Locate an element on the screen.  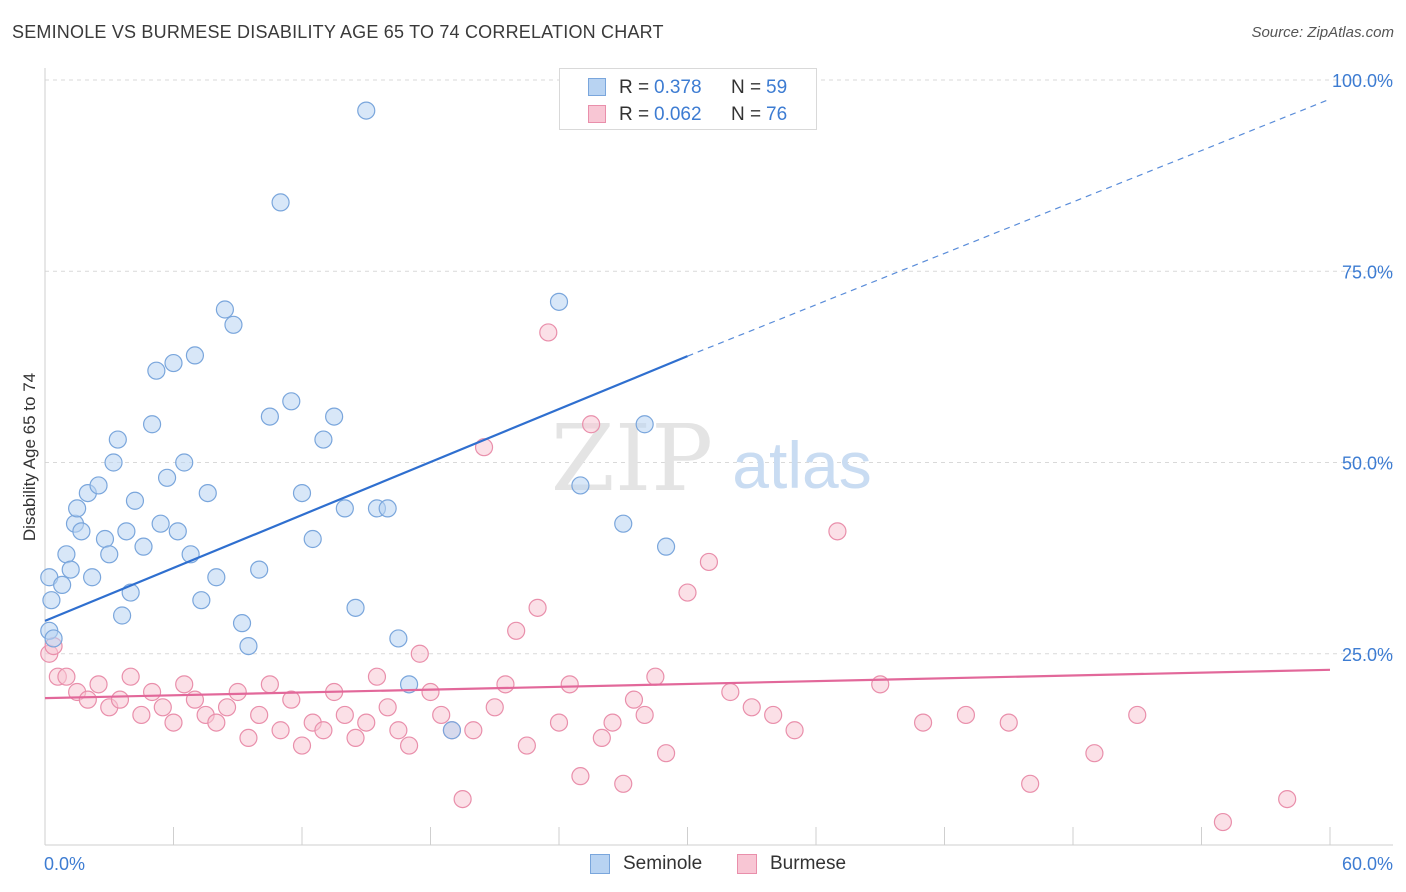
r-value: 0.378 is located at coordinates (678, 87).